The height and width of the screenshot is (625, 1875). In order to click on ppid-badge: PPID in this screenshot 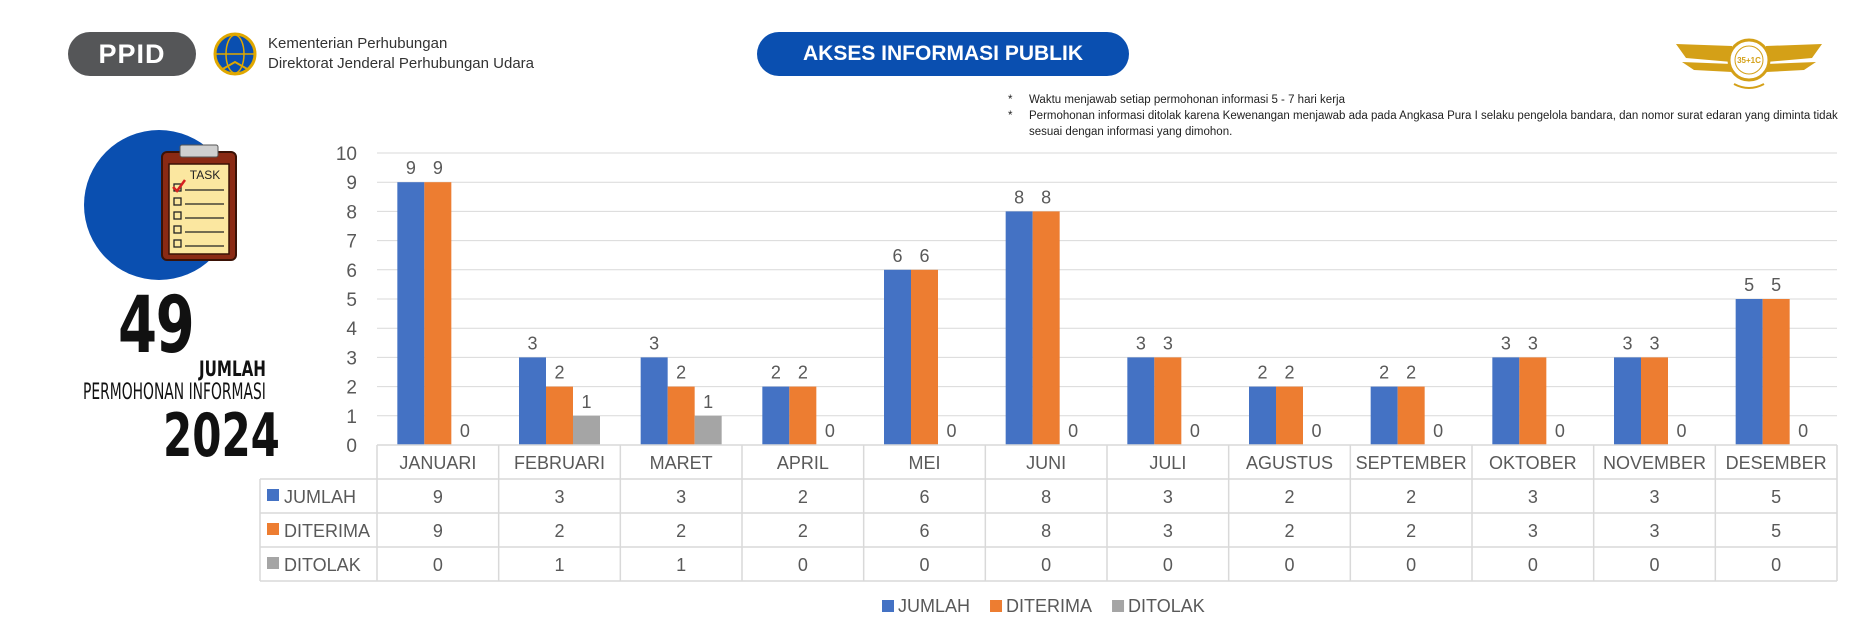, I will do `click(132, 54)`.